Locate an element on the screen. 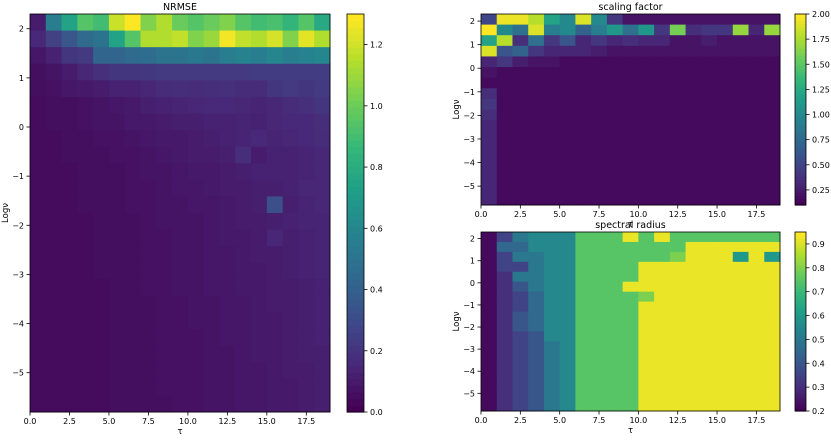 The height and width of the screenshot is (440, 831). scaling-factor-x-axis-label: τ is located at coordinates (630, 225).